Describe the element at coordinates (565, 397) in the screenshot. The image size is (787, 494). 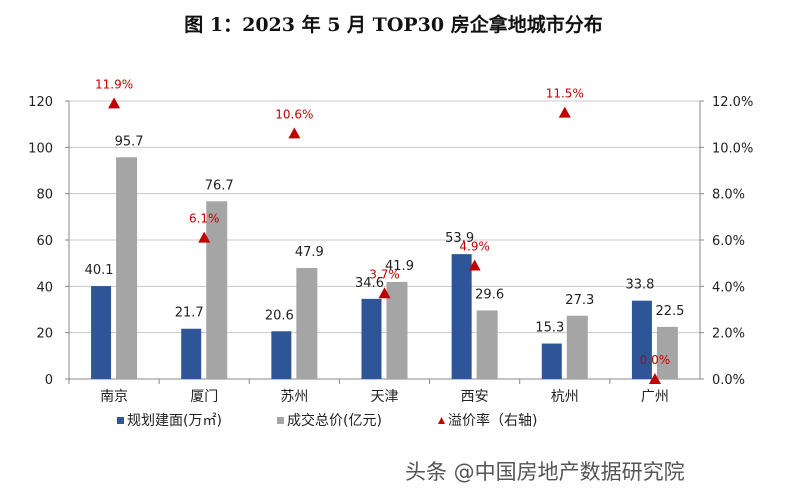
I see `x-tick-label: 杭州` at that location.